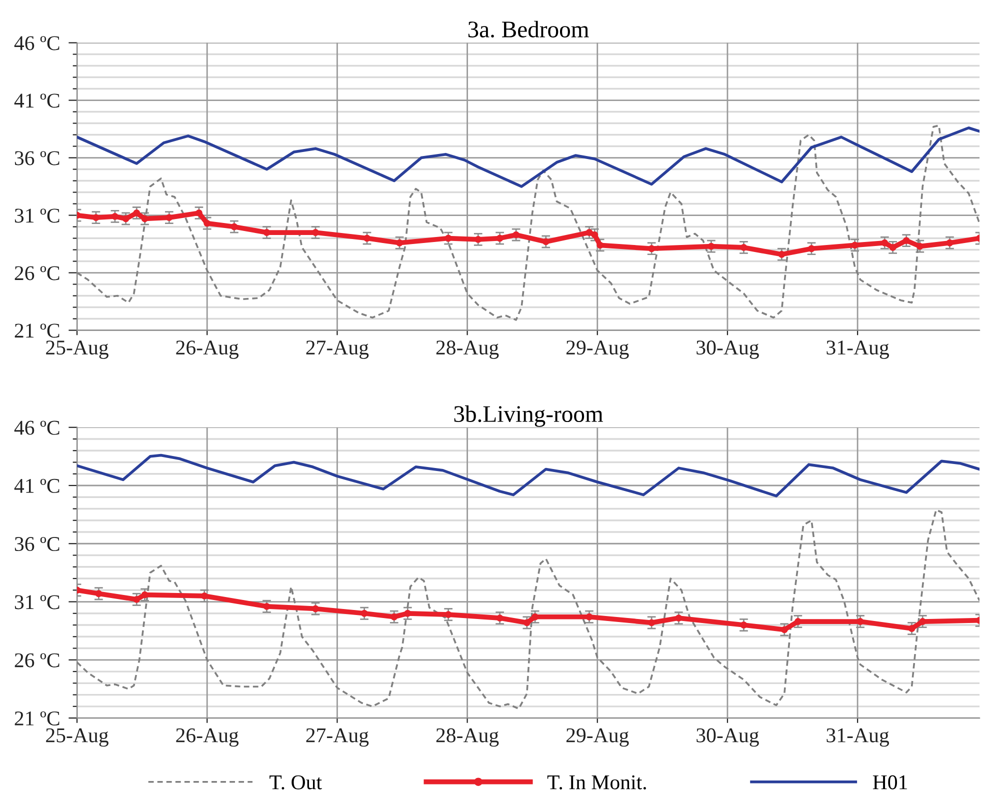  What do you see at coordinates (889, 782) in the screenshot?
I see `legend-label: H01` at bounding box center [889, 782].